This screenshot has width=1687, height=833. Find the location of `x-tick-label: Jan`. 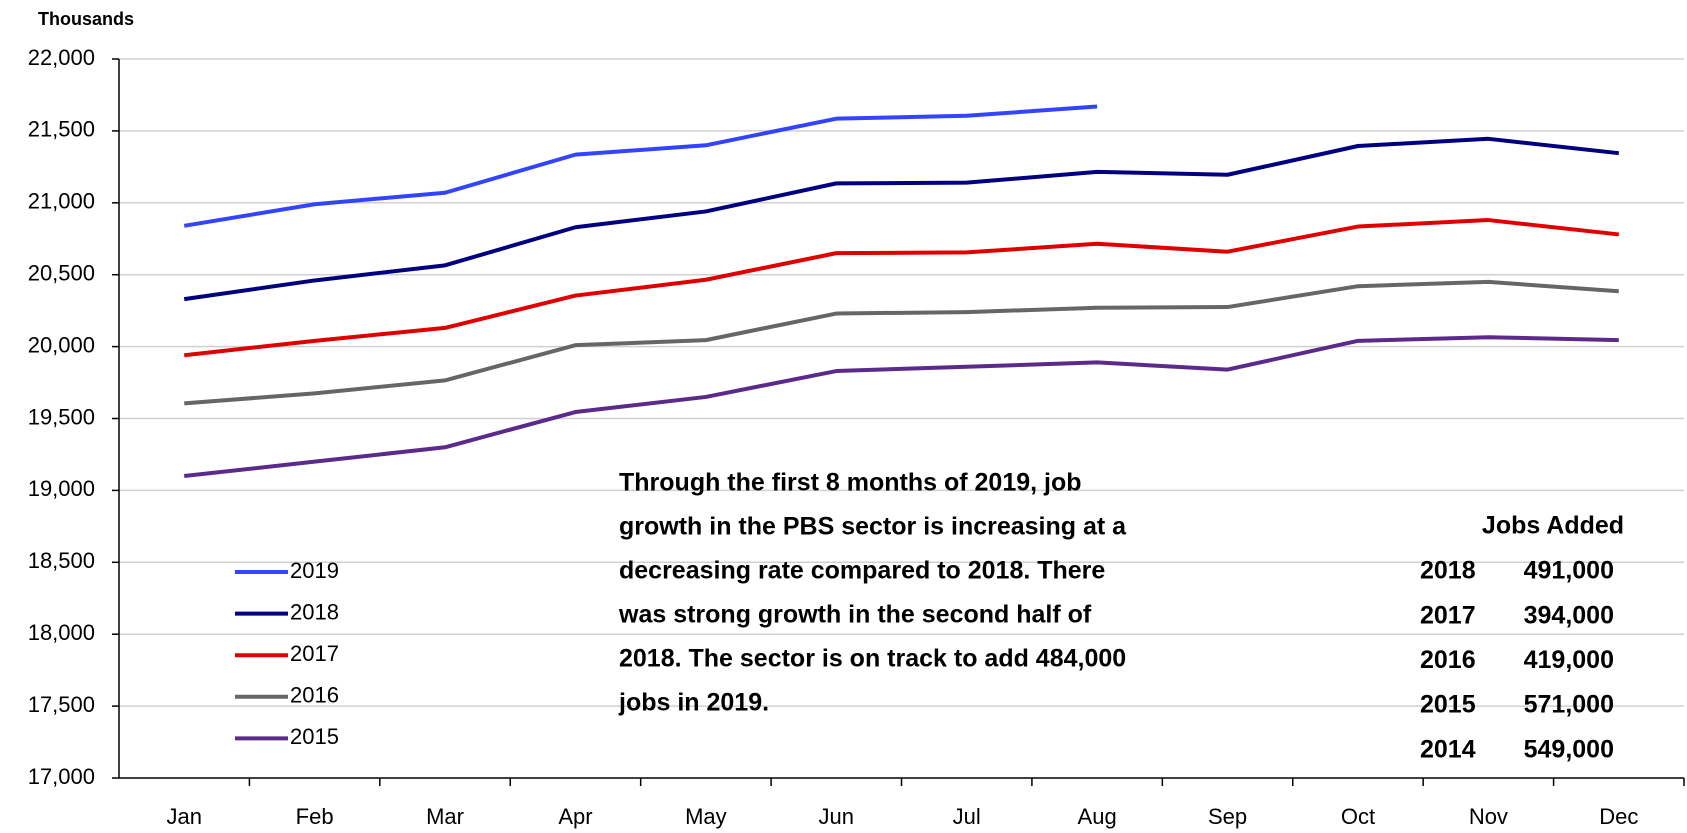

x-tick-label: Jan is located at coordinates (183, 816).